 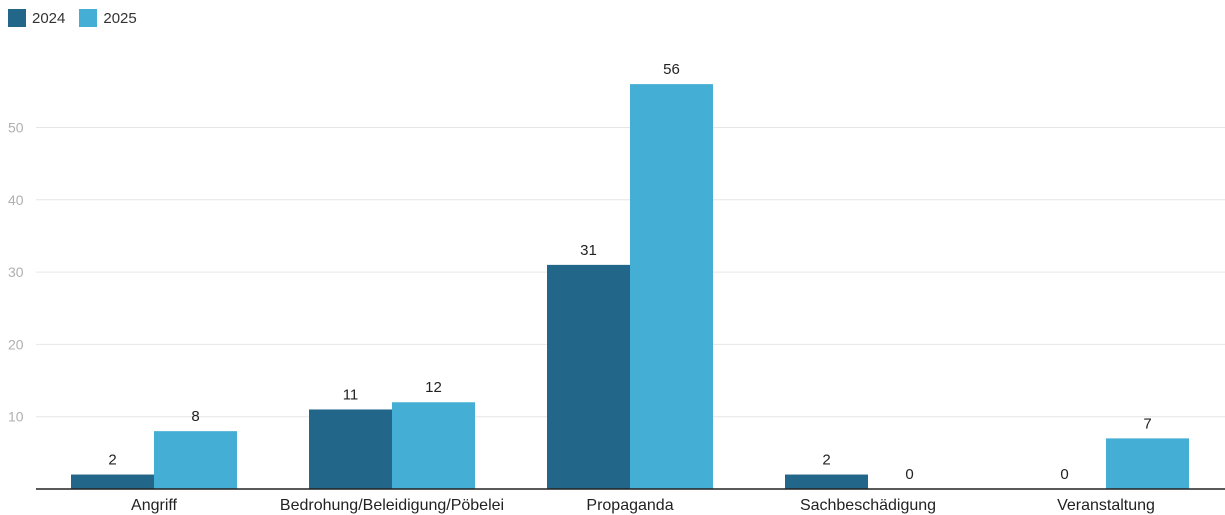 What do you see at coordinates (1106, 505) in the screenshot?
I see `category-label-4: Veranstaltung` at bounding box center [1106, 505].